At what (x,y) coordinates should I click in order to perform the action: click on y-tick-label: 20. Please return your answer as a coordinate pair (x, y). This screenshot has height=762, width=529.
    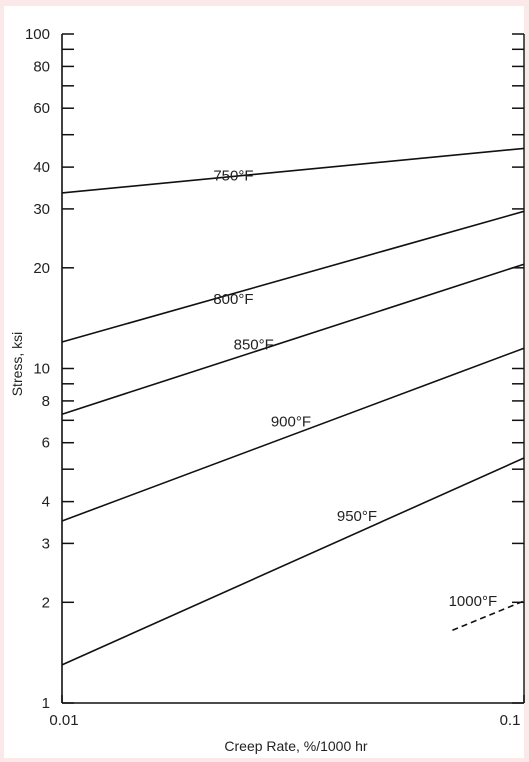
    Looking at the image, I should click on (41, 268).